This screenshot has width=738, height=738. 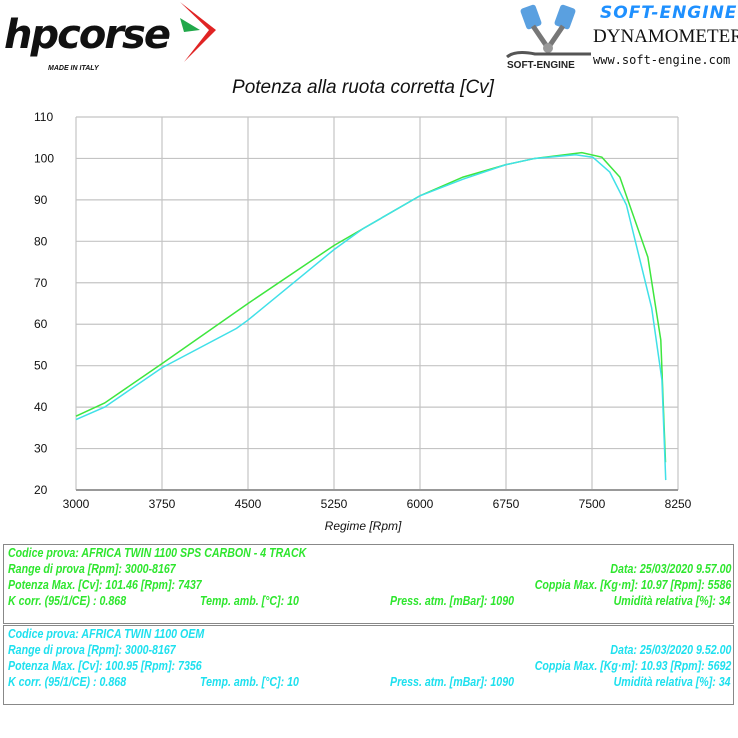 I want to click on soft-engine-mark: SOFT-ENGINE, so click(x=541, y=65).